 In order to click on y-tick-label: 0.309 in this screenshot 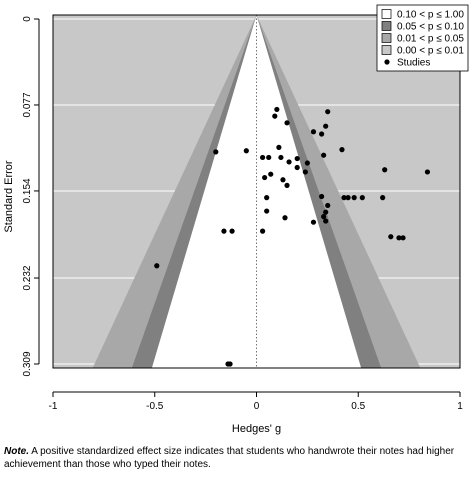, I will do `click(27, 363)`.